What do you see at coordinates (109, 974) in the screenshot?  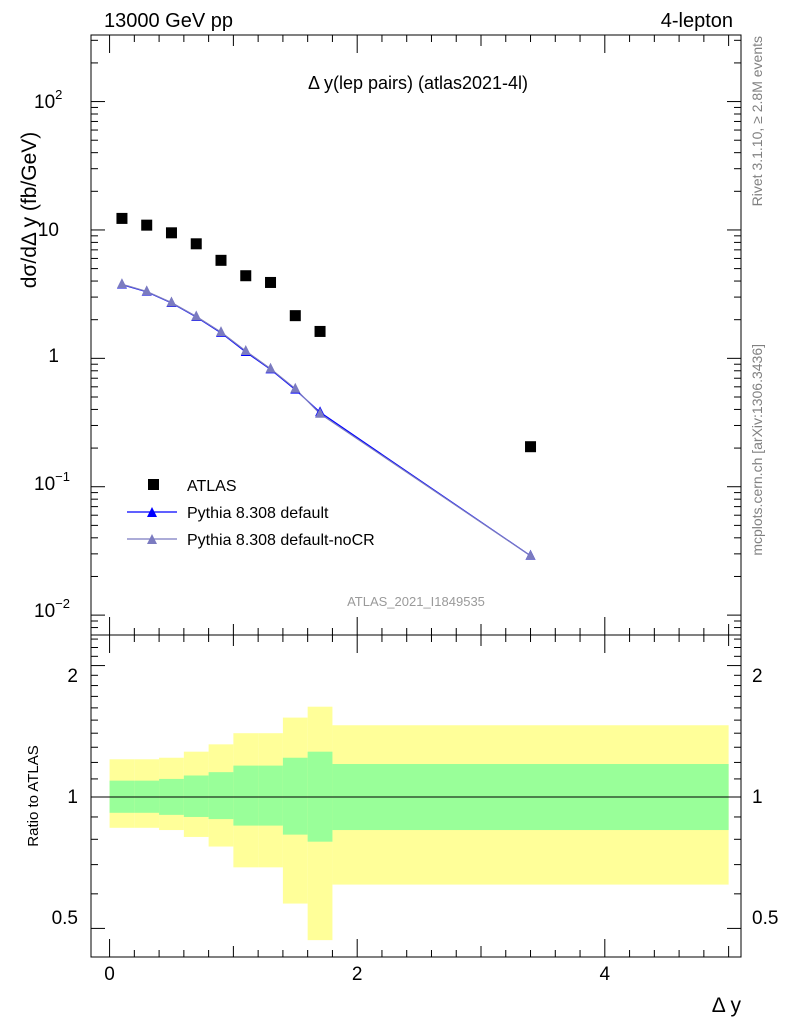 I see `x-tick-label: 0` at bounding box center [109, 974].